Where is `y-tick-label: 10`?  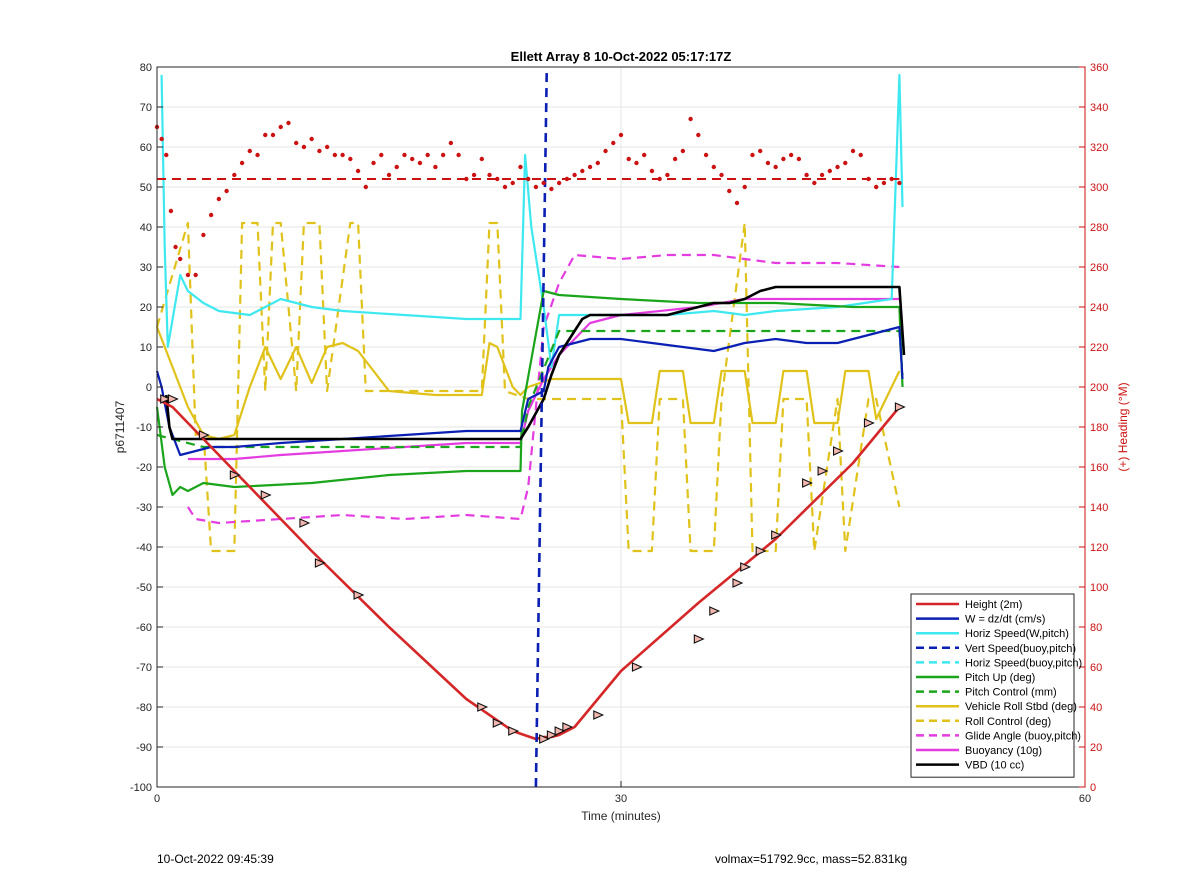 y-tick-label: 10 is located at coordinates (146, 348).